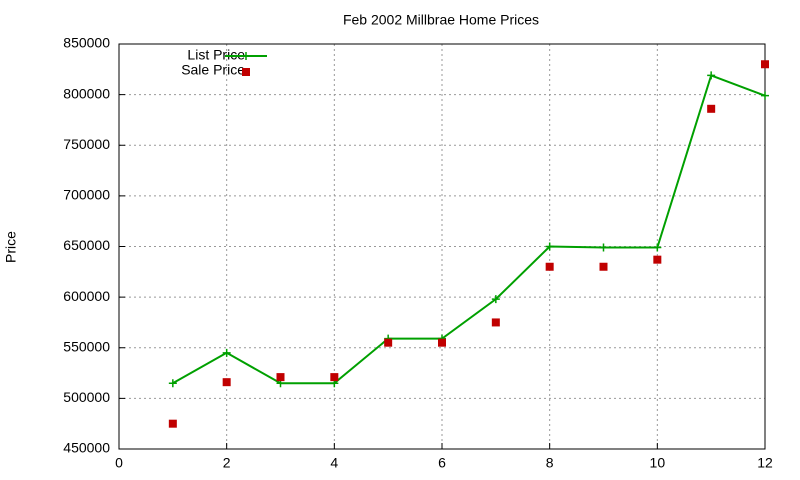 The image size is (800, 480). Describe the element at coordinates (334, 463) in the screenshot. I see `x-tick-label: 4` at that location.